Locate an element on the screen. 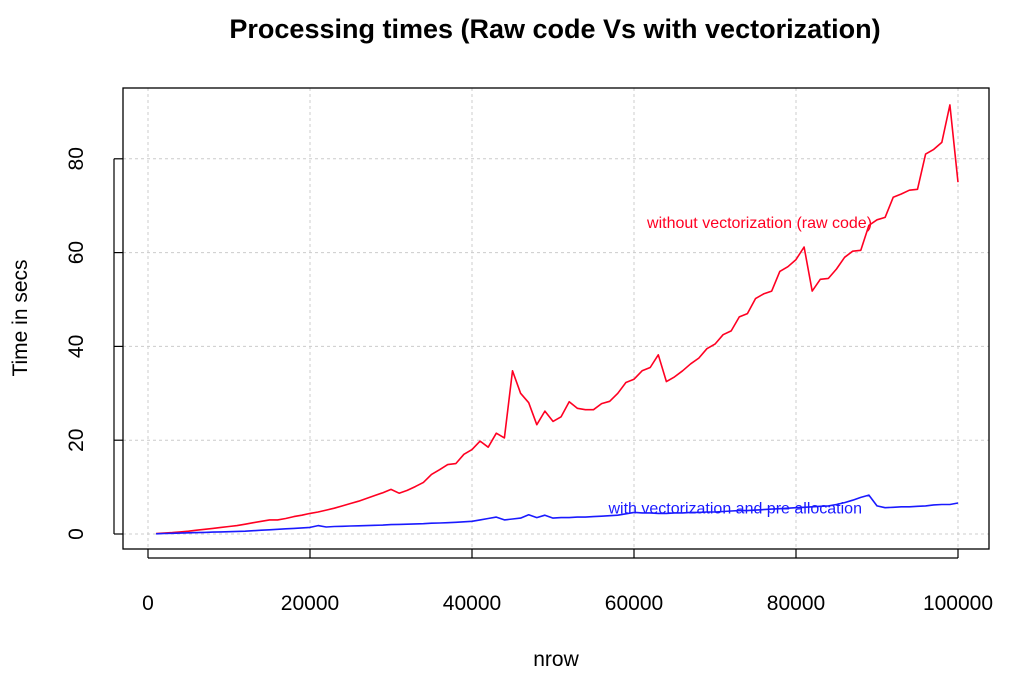 Image resolution: width=1024 pixels, height=688 pixels. x-tick-label: 100000 is located at coordinates (958, 603).